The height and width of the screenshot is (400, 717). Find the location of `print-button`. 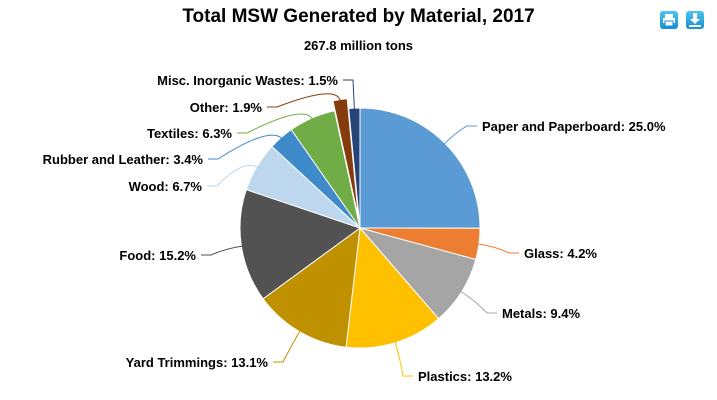

print-button is located at coordinates (669, 20).